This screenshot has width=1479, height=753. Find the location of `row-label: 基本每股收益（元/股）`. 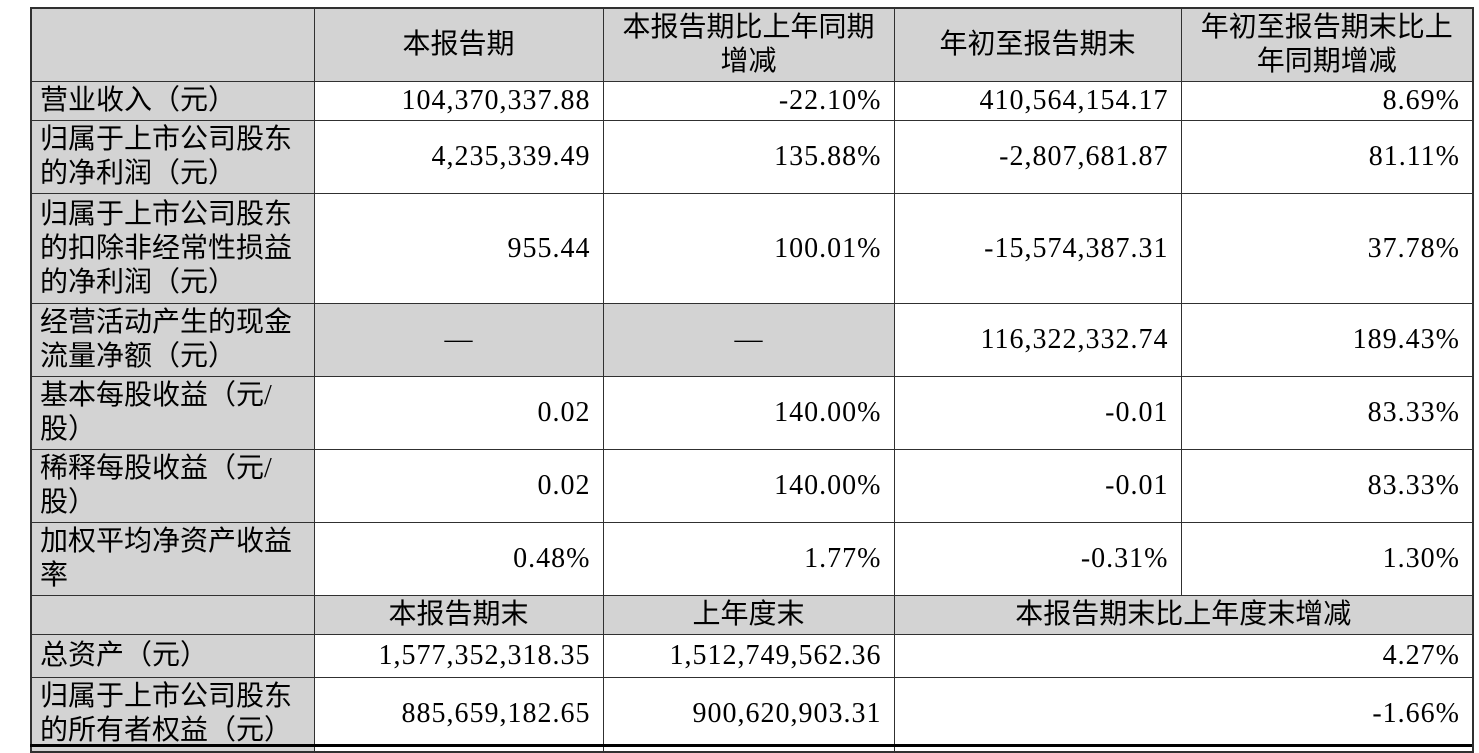

row-label: 基本每股收益（元/股） is located at coordinates (172, 413).